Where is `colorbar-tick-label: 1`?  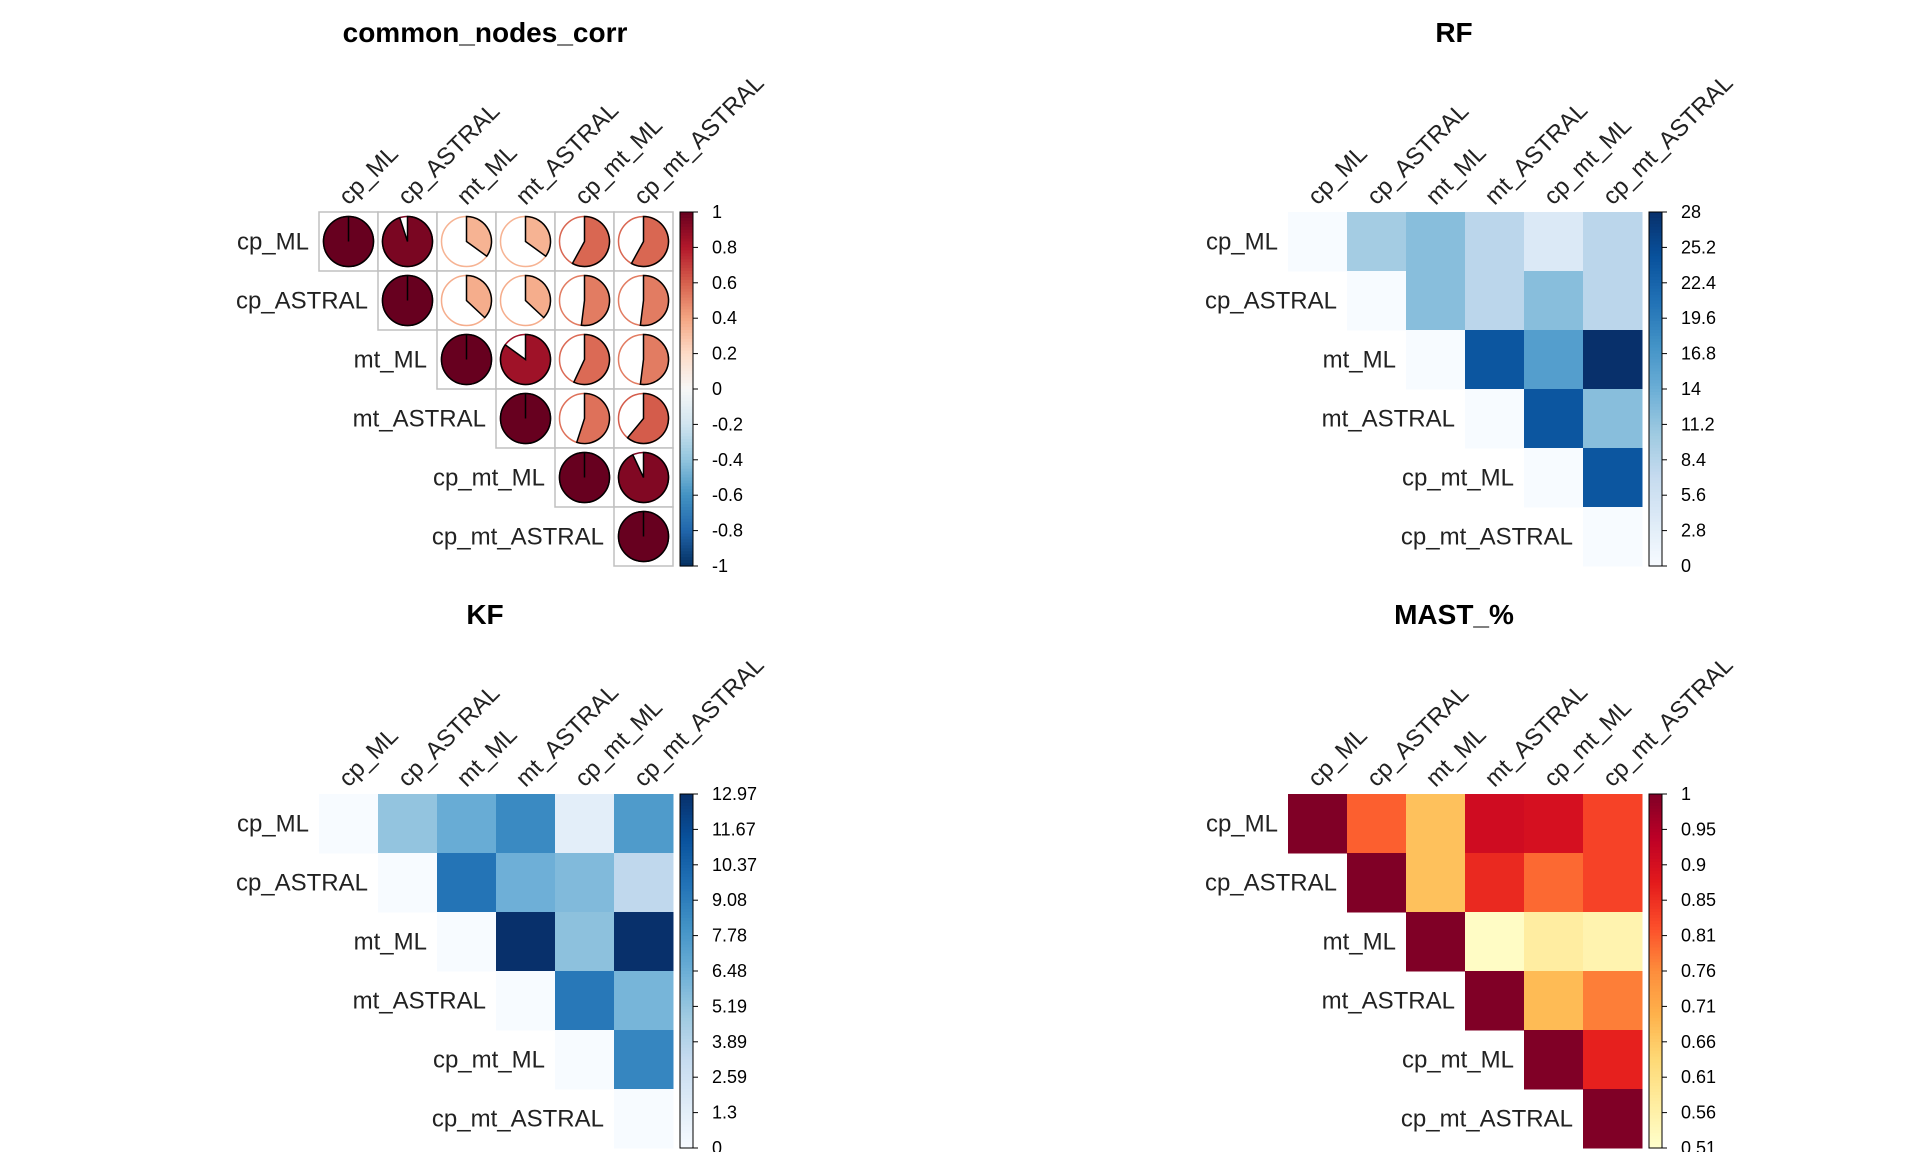
colorbar-tick-label: 1 is located at coordinates (717, 212).